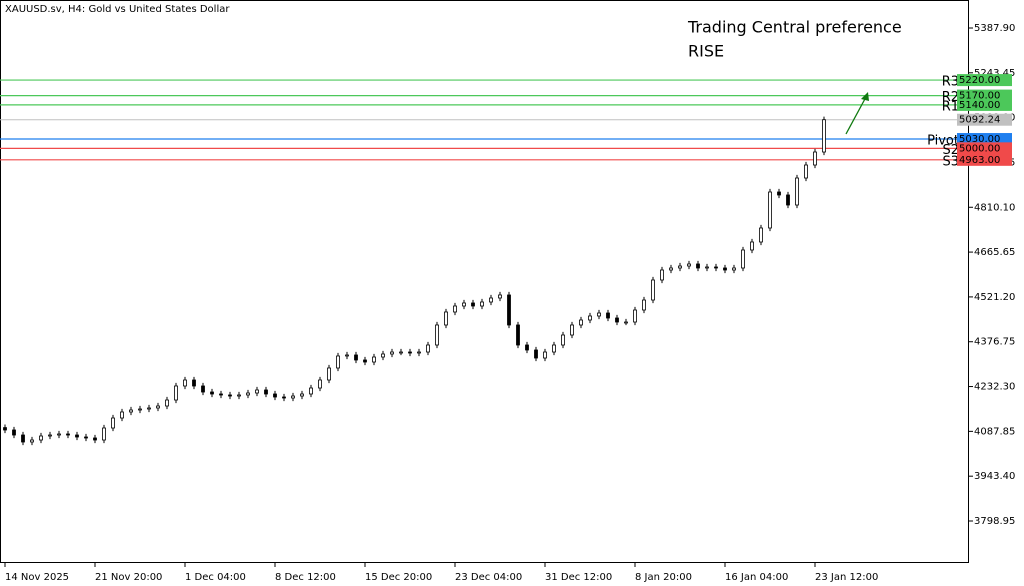 The image size is (1024, 586). What do you see at coordinates (994, 476) in the screenshot?
I see `y-tick-label: 3943.40` at bounding box center [994, 476].